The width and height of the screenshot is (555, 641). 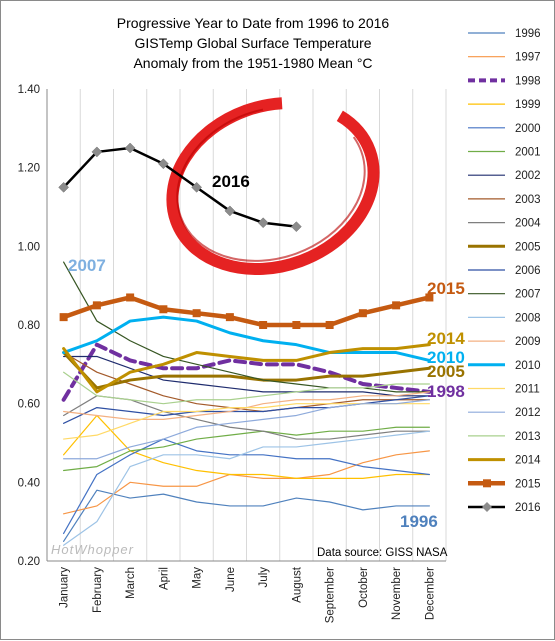 I want to click on x-tick-label: April, so click(x=164, y=578).